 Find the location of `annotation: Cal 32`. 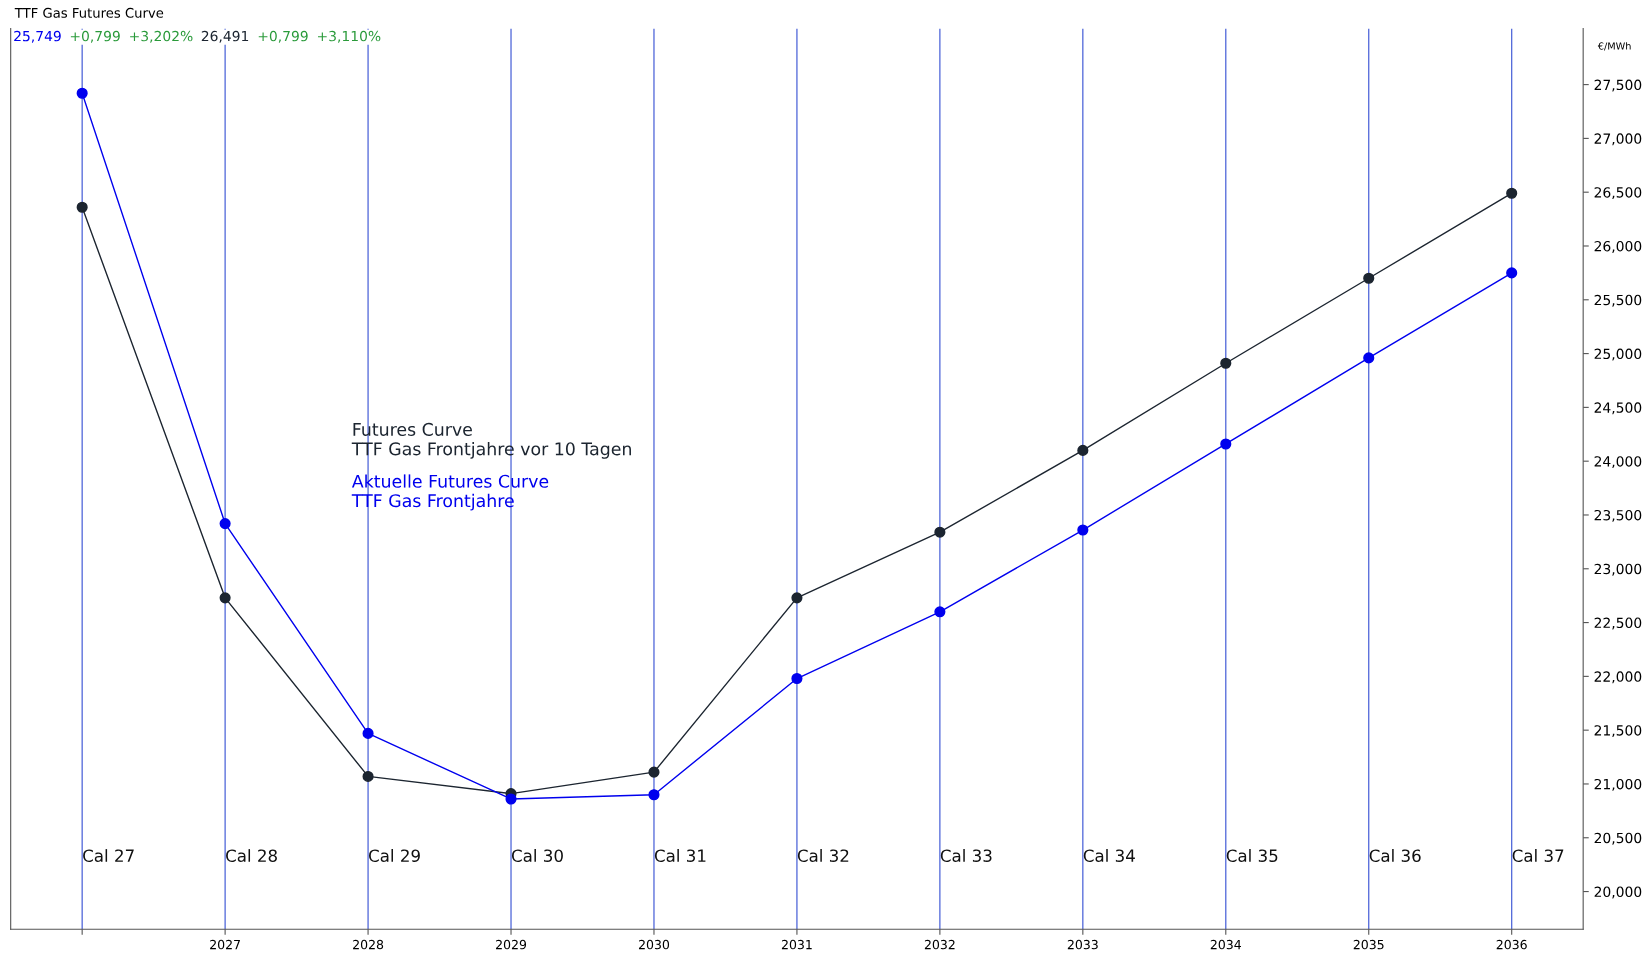

annotation: Cal 32 is located at coordinates (823, 856).